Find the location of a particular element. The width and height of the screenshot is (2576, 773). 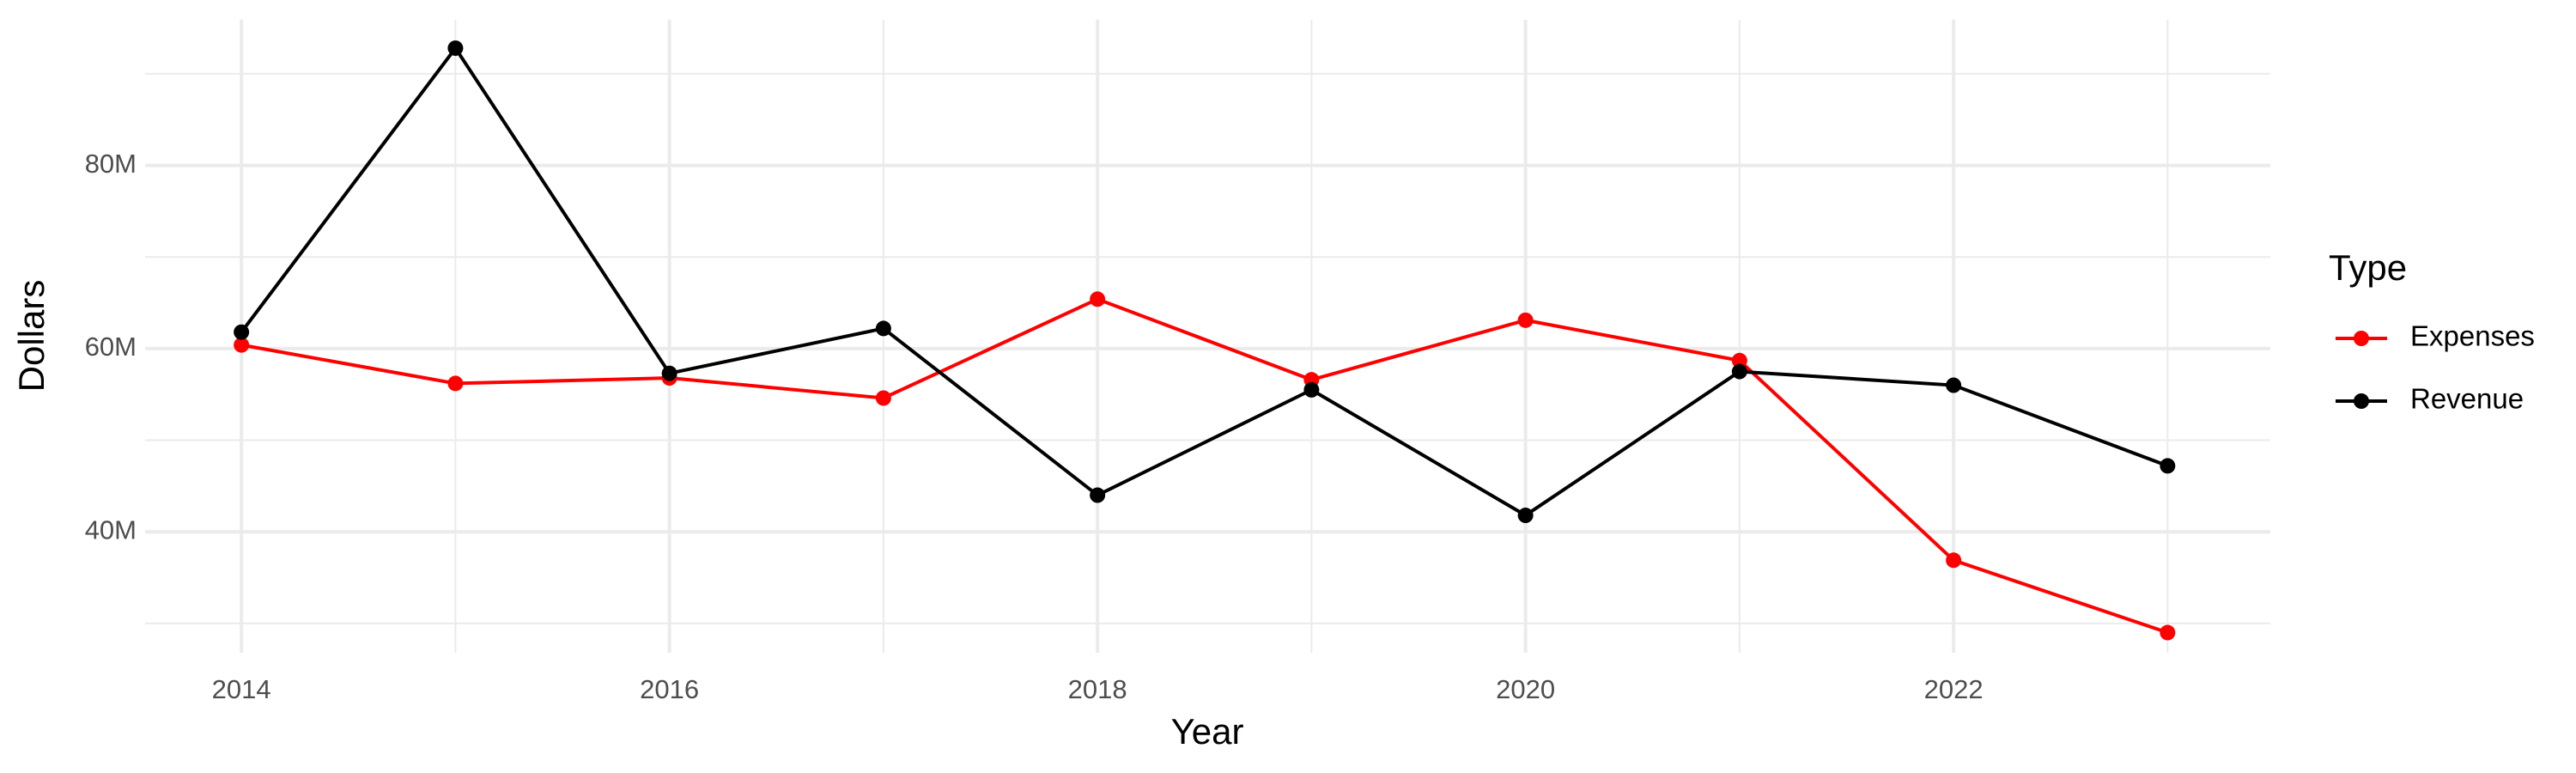

legend-label: Expenses is located at coordinates (2472, 336).